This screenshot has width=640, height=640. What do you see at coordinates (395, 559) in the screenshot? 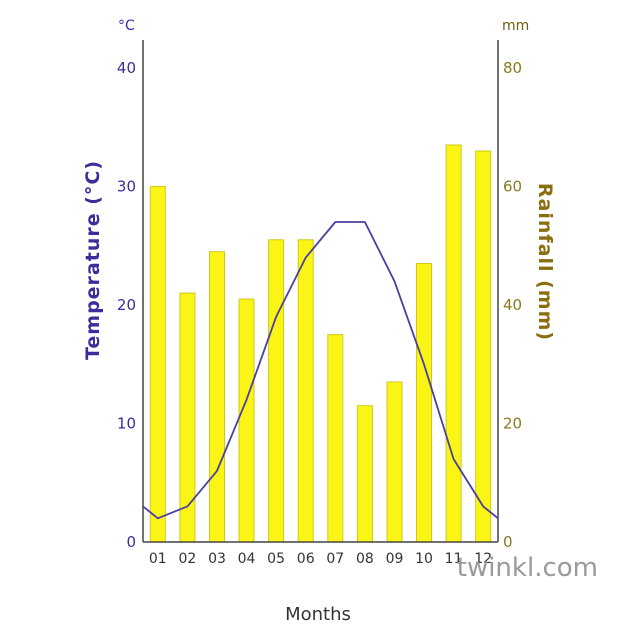
I see `x-tick-label-09: 09` at bounding box center [395, 559].